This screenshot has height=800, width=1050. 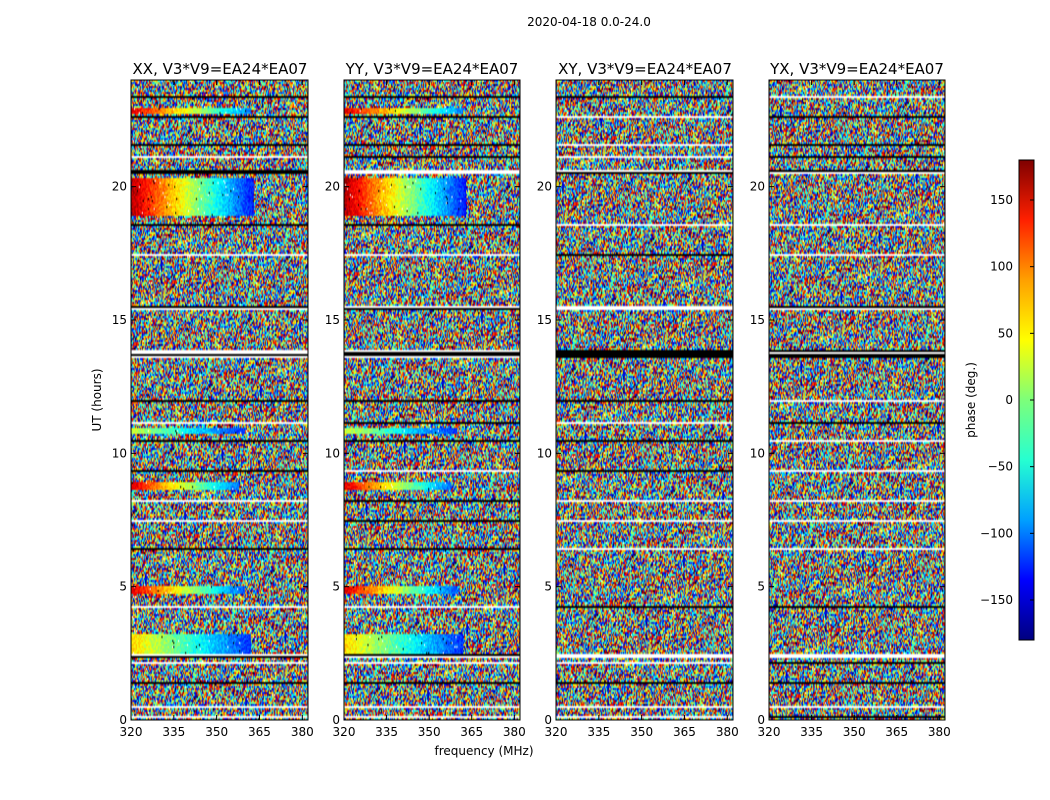 What do you see at coordinates (996, 600) in the screenshot?
I see `colorbar-tick-label: −150` at bounding box center [996, 600].